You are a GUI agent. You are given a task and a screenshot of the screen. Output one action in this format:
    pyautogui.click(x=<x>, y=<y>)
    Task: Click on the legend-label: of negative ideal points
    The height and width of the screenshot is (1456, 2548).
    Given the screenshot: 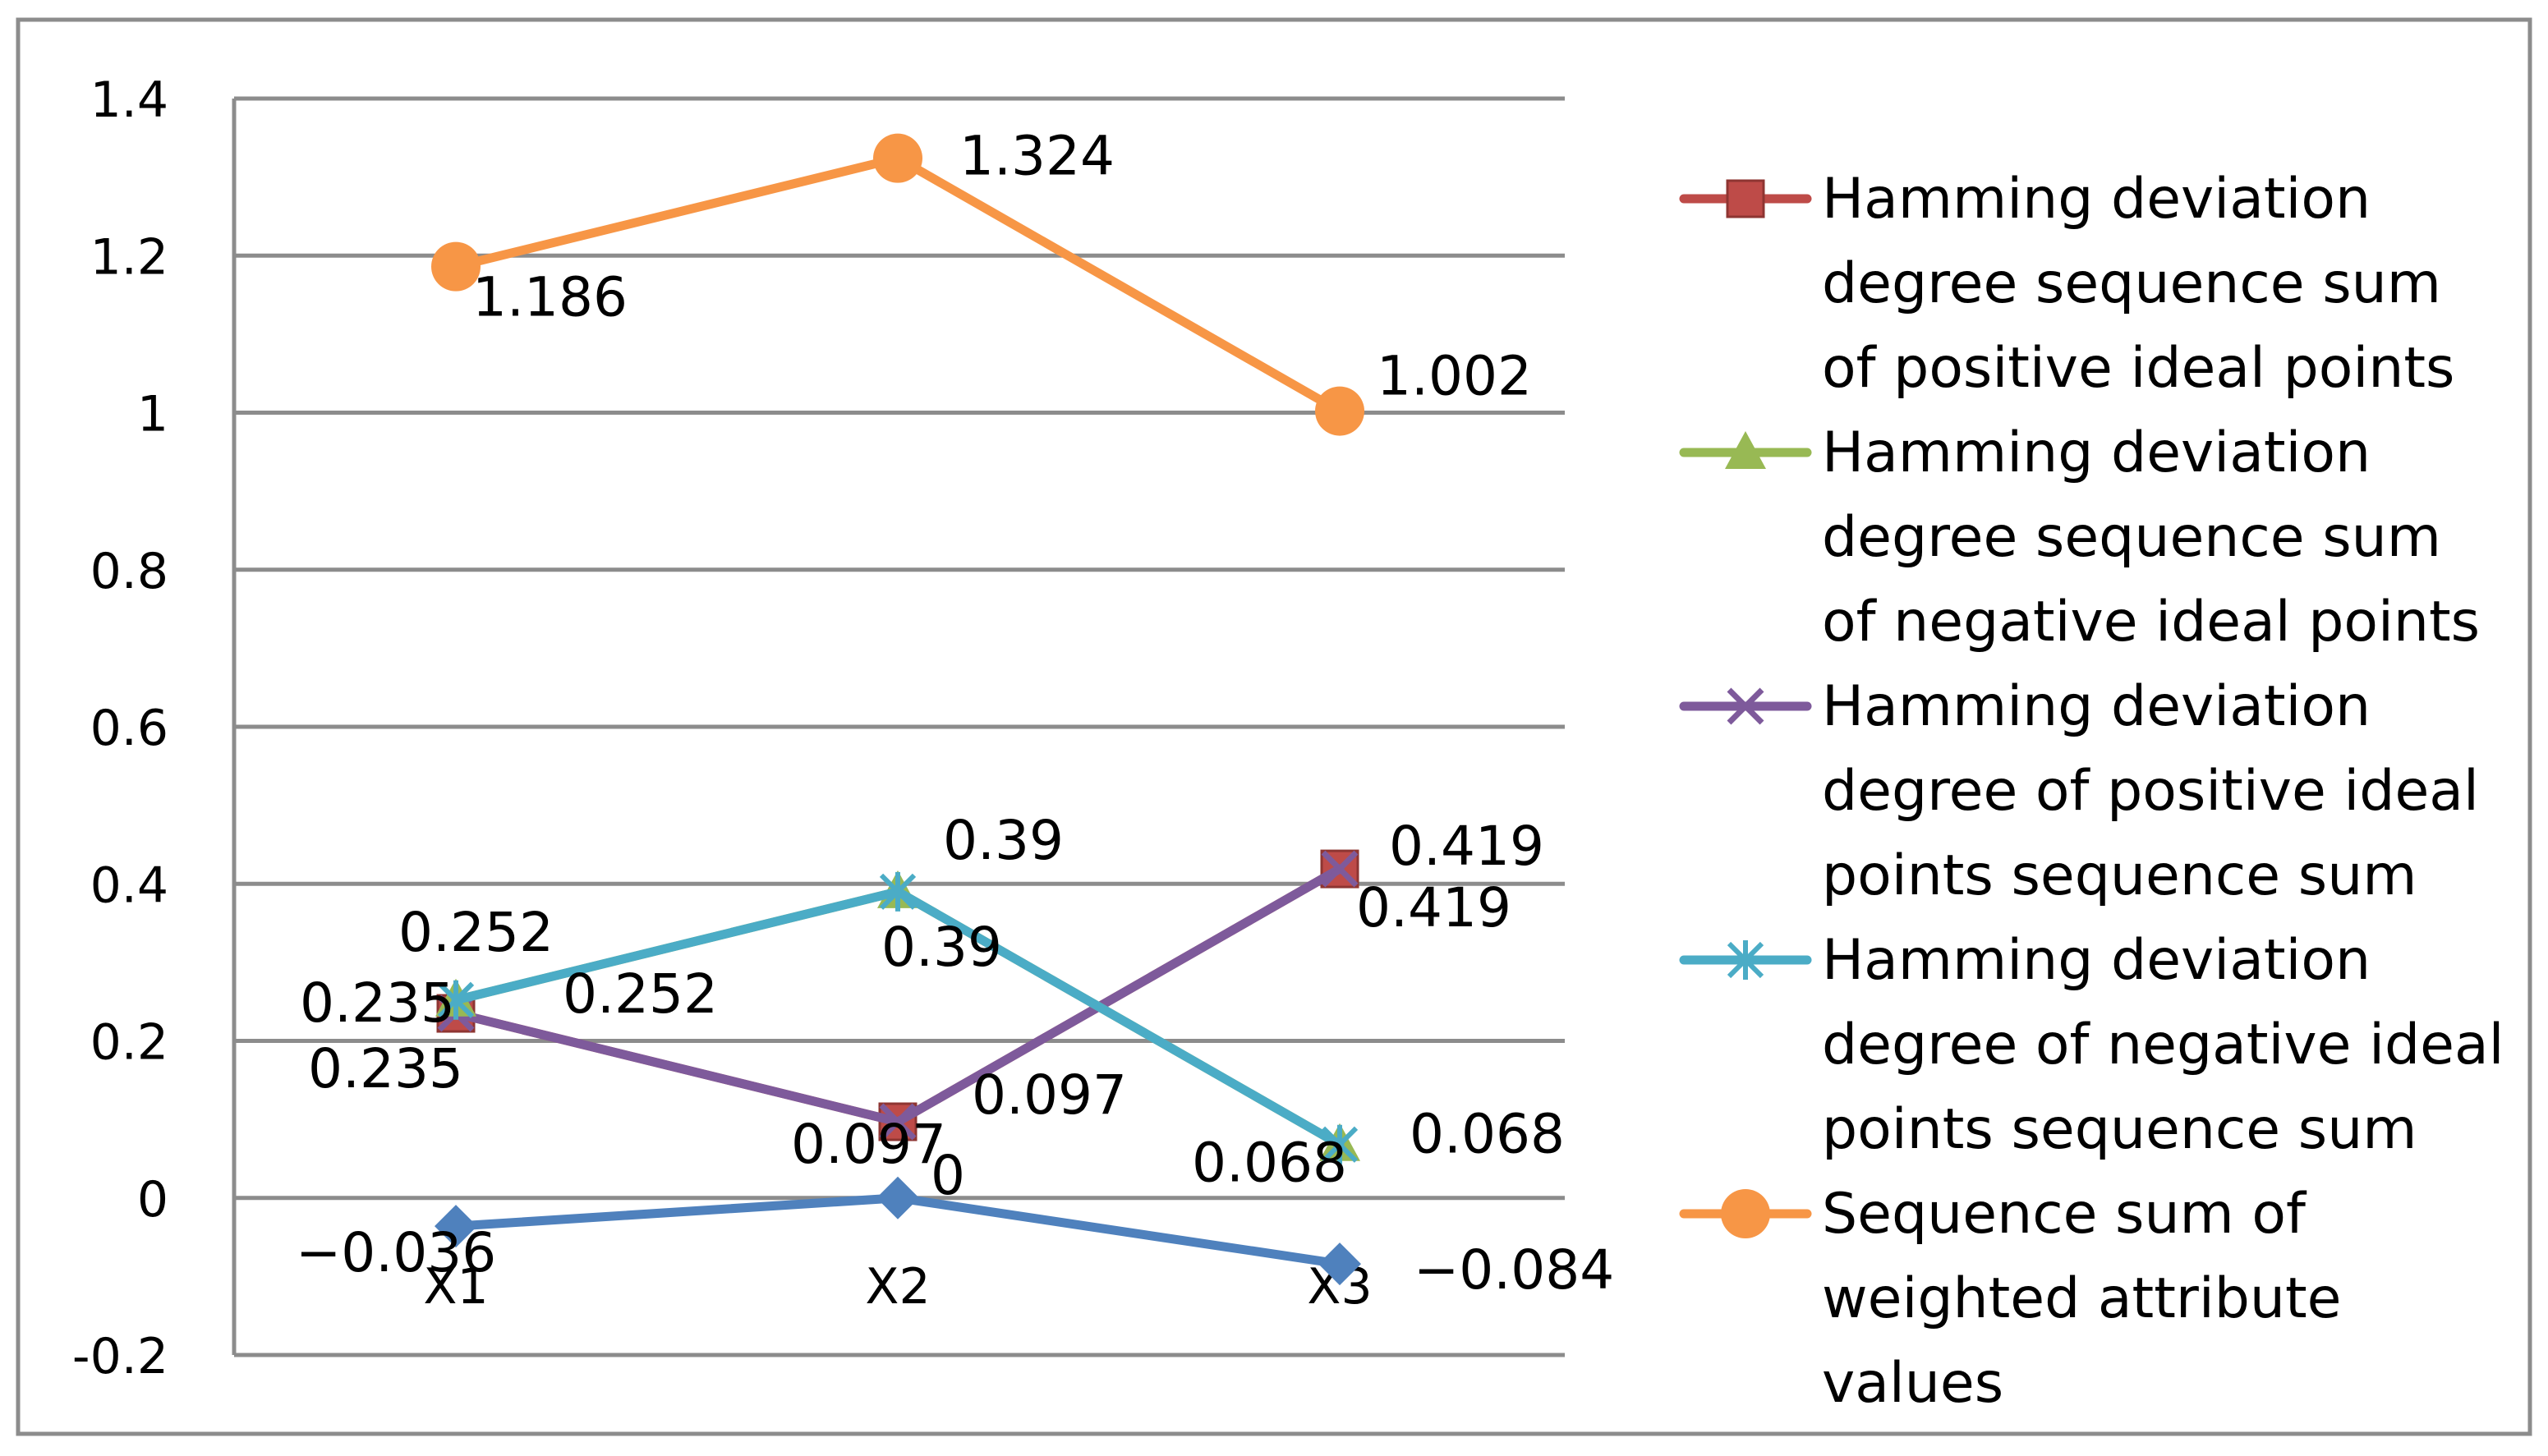 What is the action you would take?
    pyautogui.click(x=2151, y=622)
    